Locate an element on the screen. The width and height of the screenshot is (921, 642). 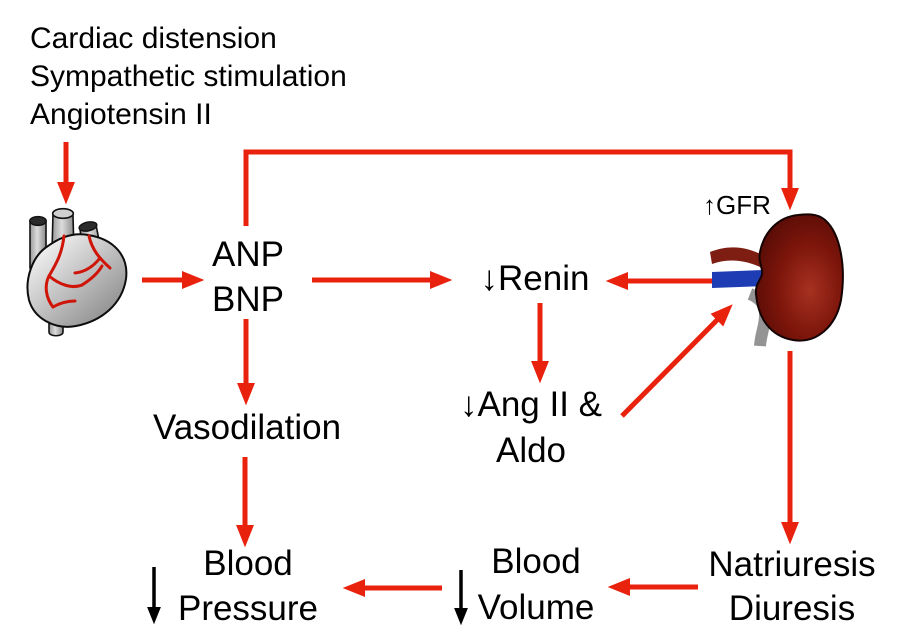
heart-icon is located at coordinates (77, 272).